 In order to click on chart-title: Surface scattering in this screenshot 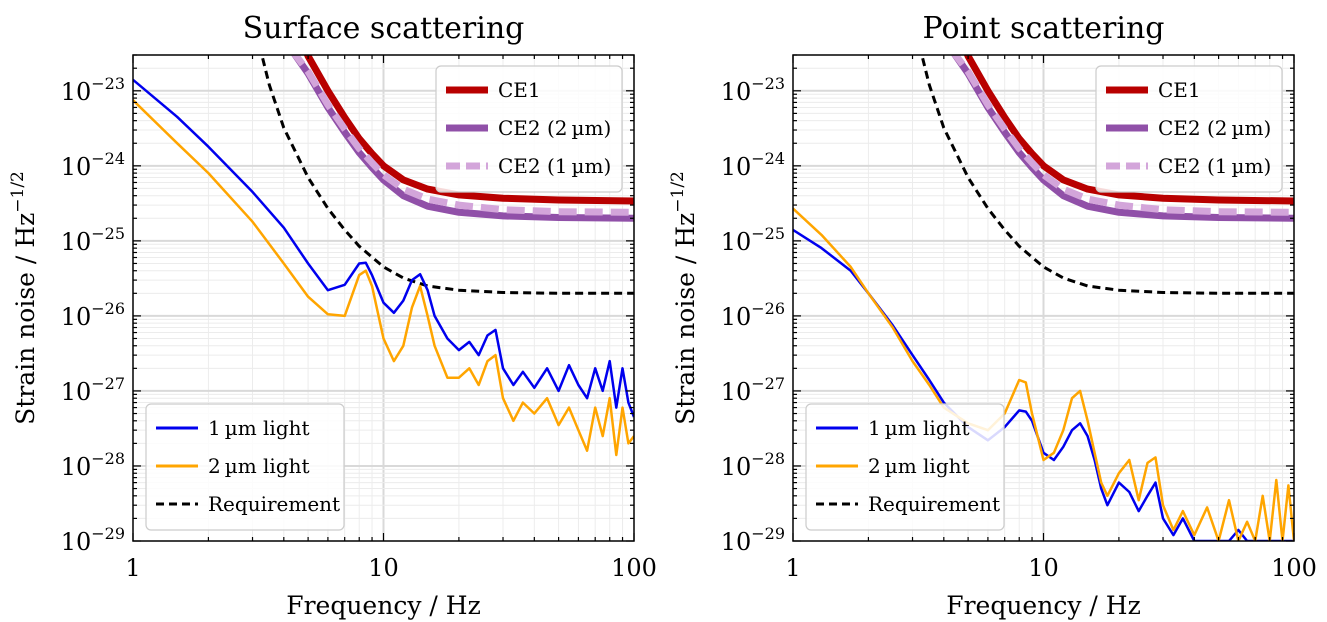, I will do `click(384, 28)`.